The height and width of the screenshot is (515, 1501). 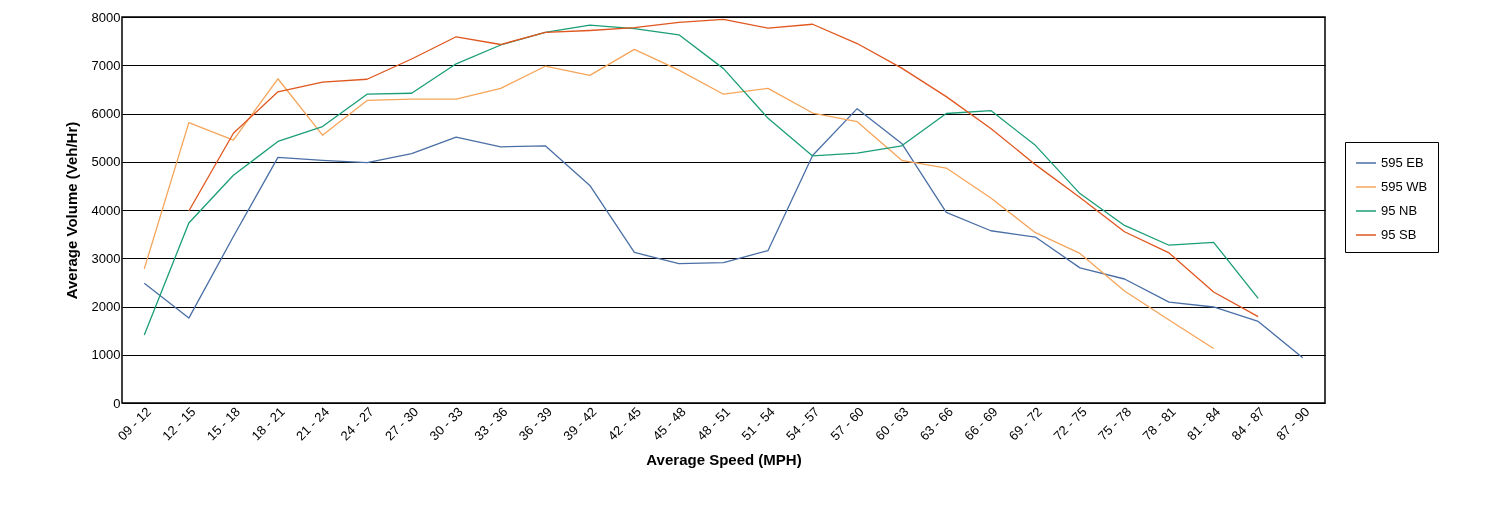 I want to click on x-tick-label: 36 - 39, so click(x=535, y=424).